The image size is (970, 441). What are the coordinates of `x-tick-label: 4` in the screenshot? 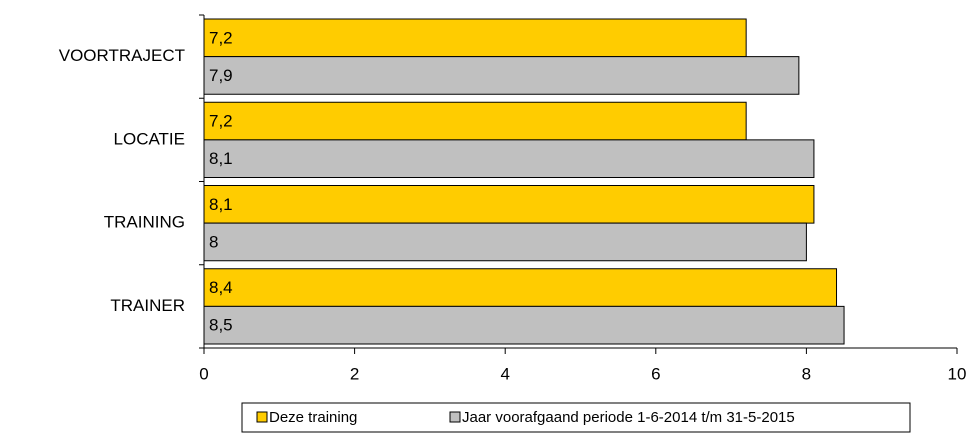 It's located at (504, 373).